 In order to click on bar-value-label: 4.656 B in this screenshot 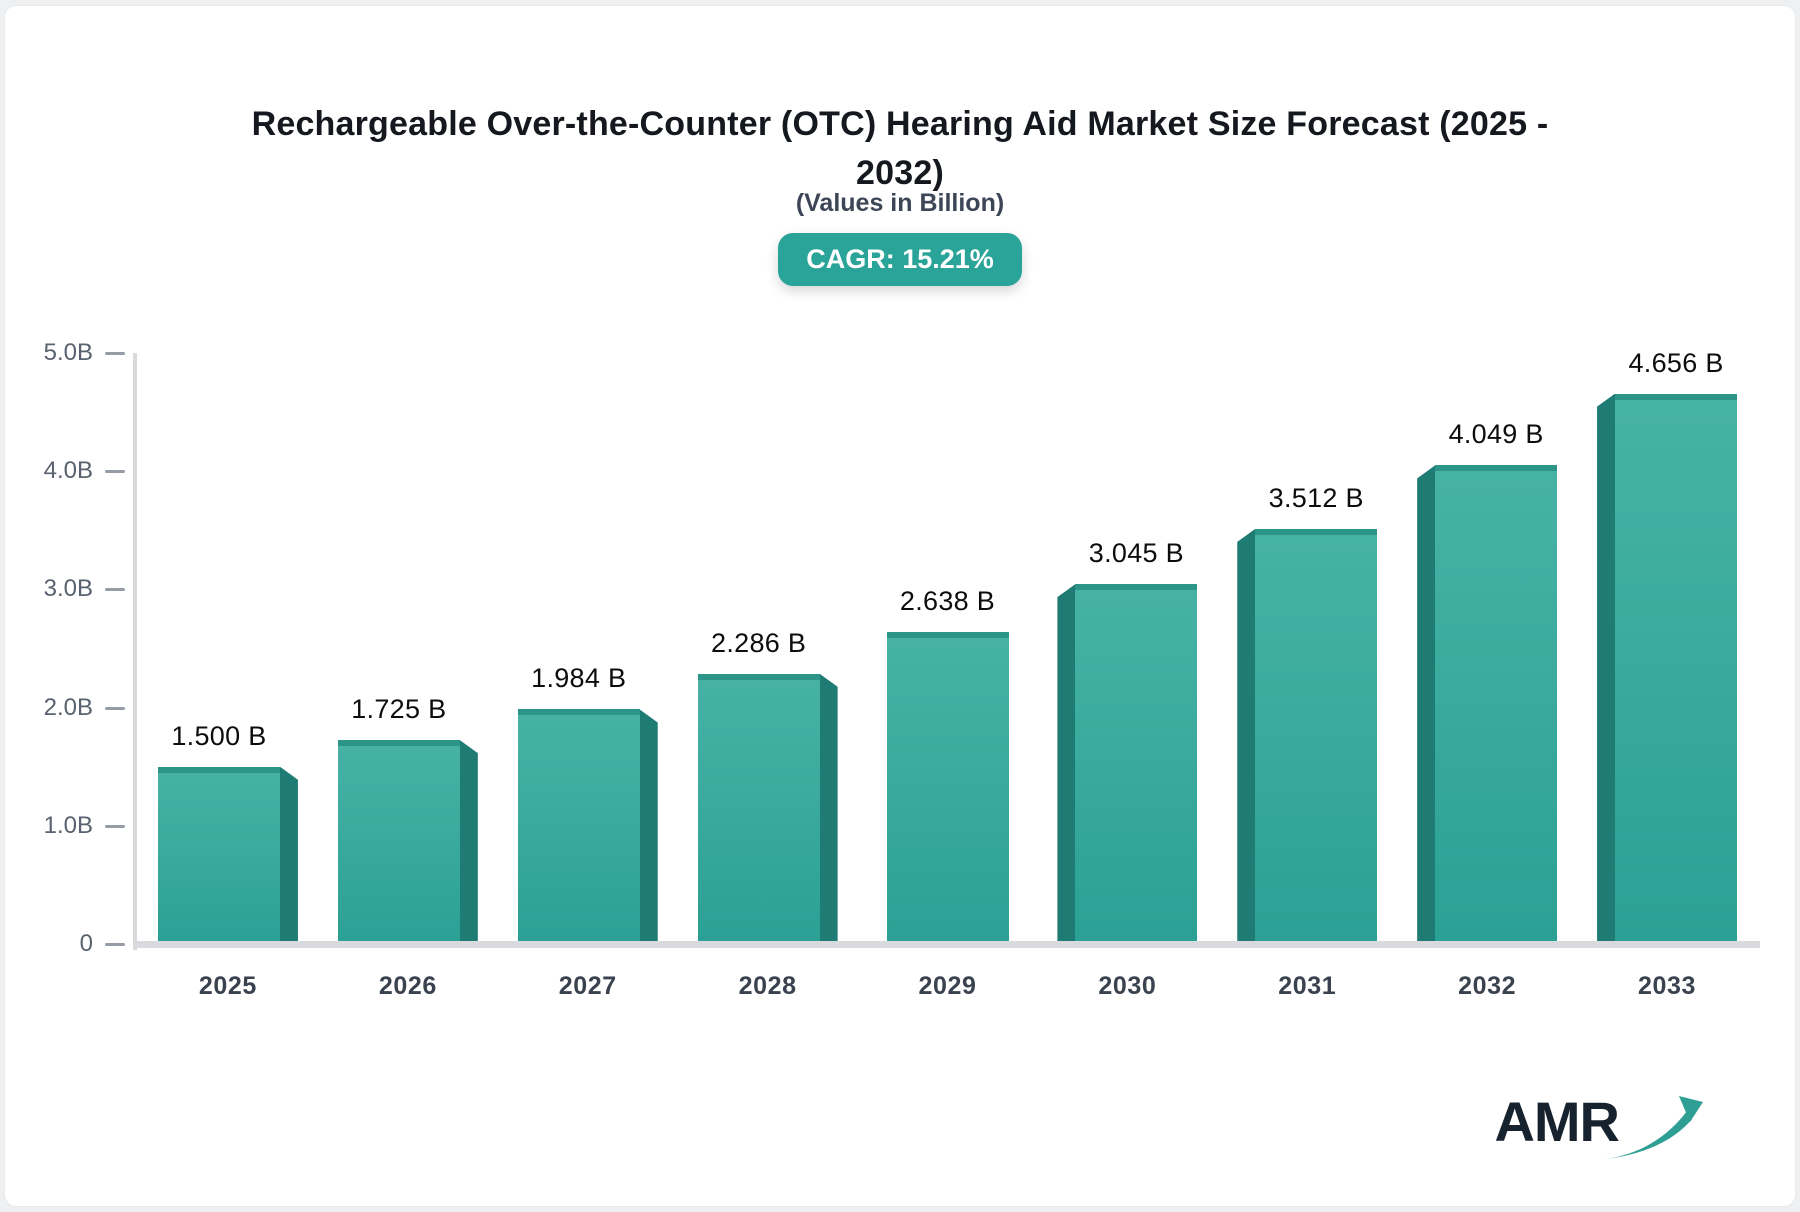, I will do `click(1676, 362)`.